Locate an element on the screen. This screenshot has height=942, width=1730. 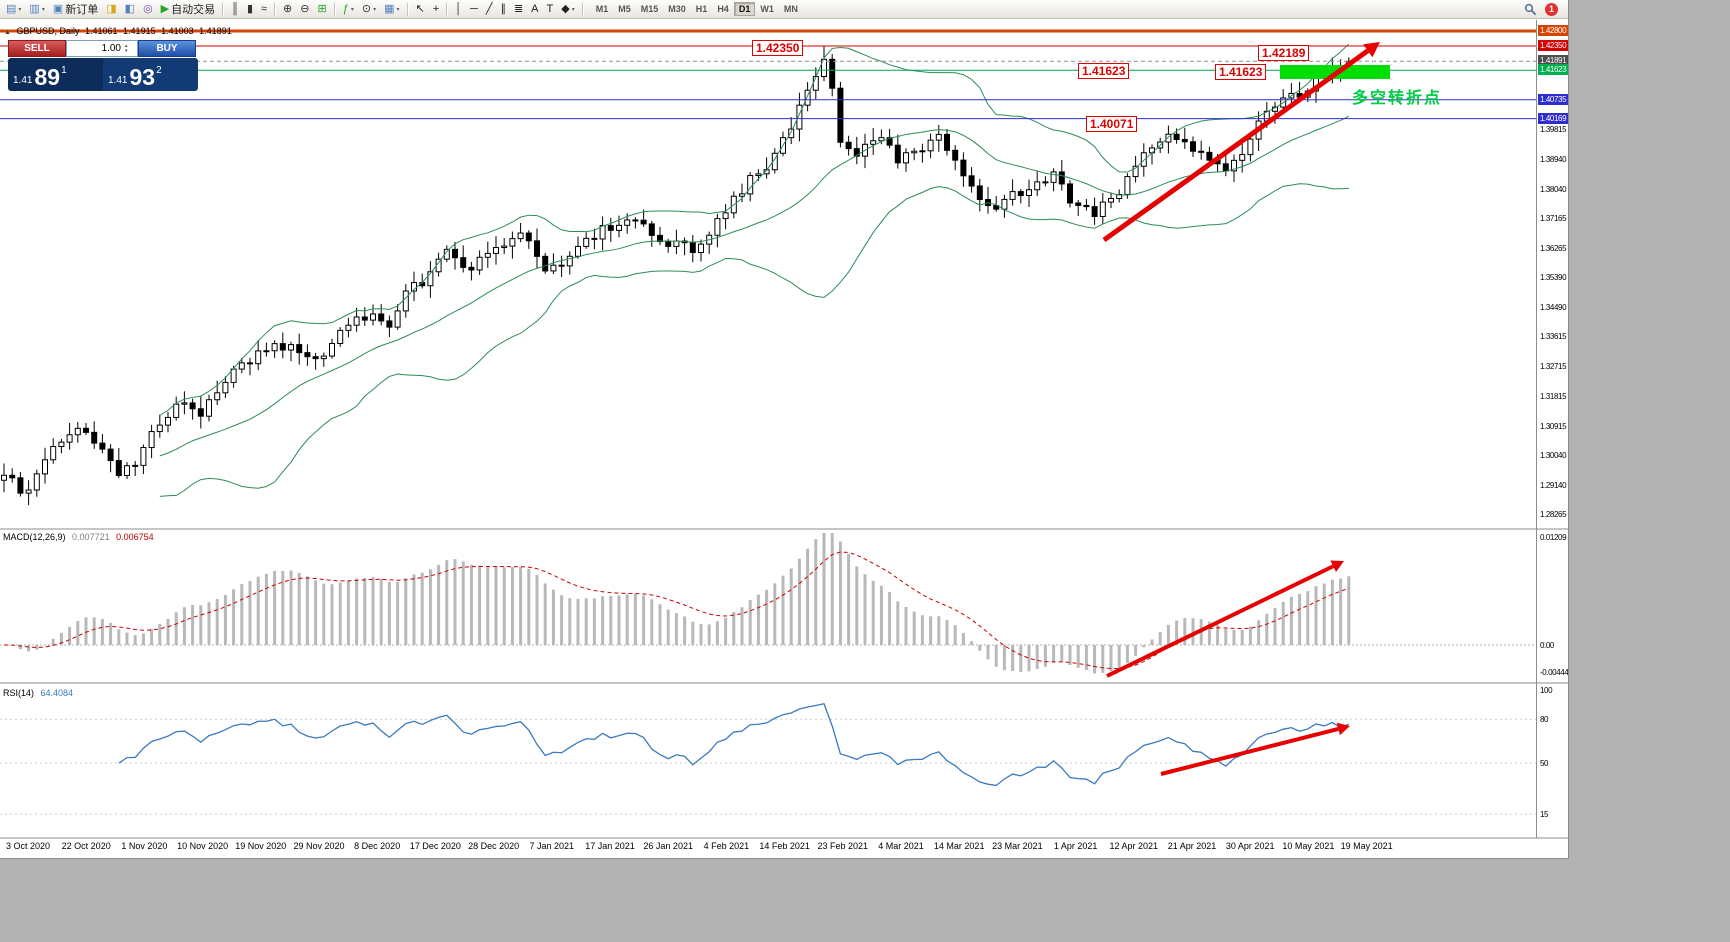
sell-button: SELL is located at coordinates (37, 48).